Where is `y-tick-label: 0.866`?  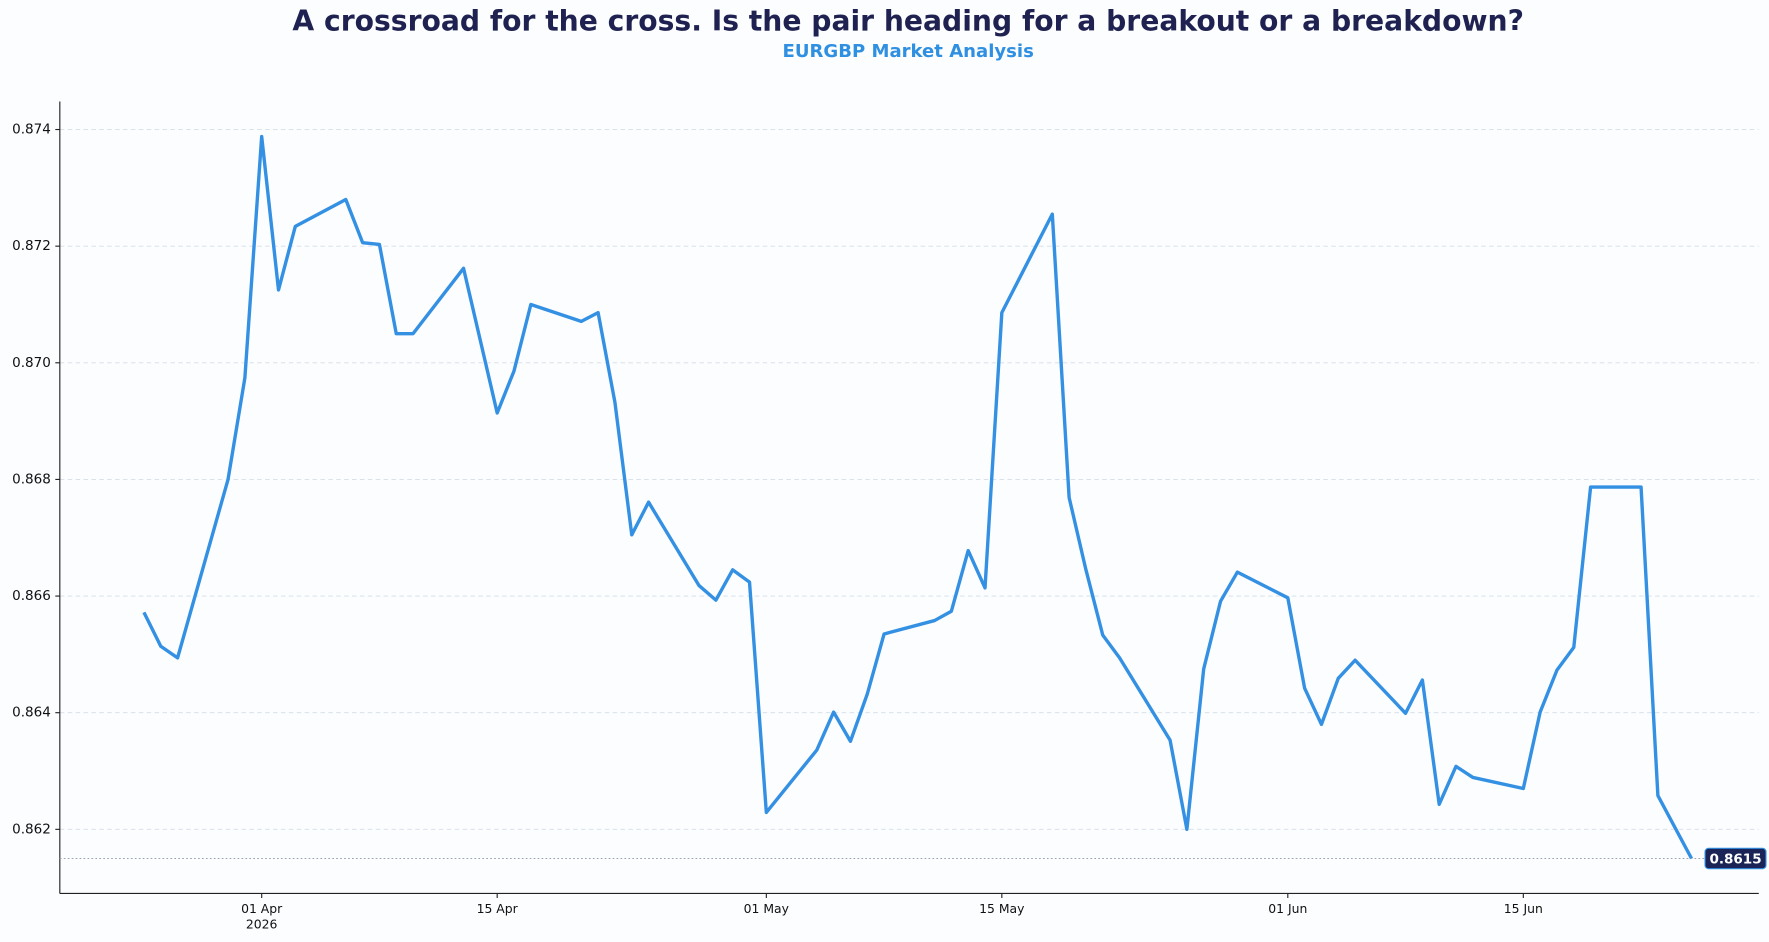
y-tick-label: 0.866 is located at coordinates (31, 596).